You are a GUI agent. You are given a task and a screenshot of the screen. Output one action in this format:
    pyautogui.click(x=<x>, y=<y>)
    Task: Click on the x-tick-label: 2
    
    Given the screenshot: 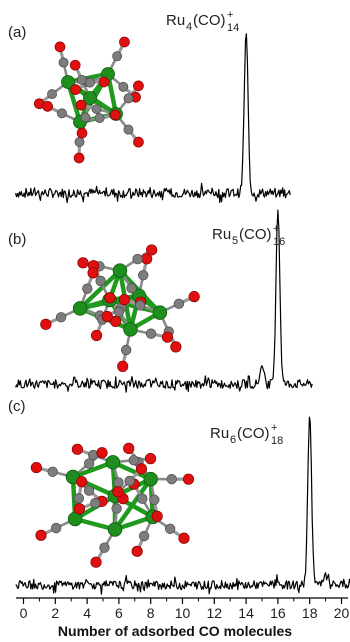 What is the action you would take?
    pyautogui.click(x=55, y=613)
    